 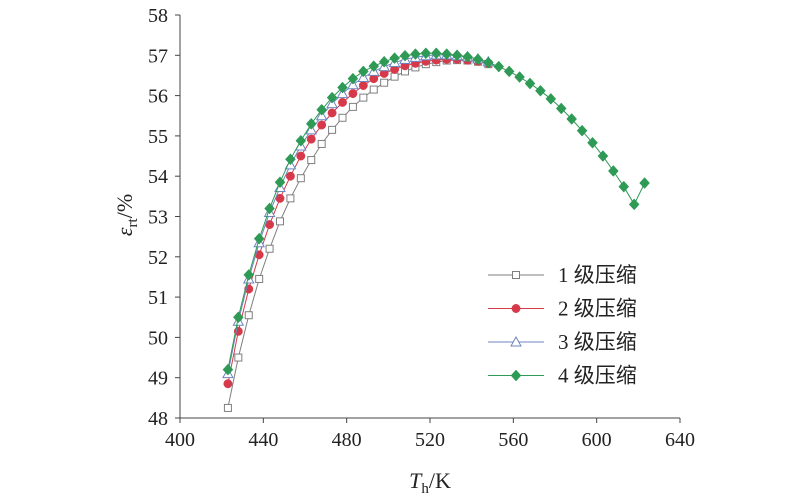 What do you see at coordinates (158, 97) in the screenshot?
I see `y-tick-label: 56` at bounding box center [158, 97].